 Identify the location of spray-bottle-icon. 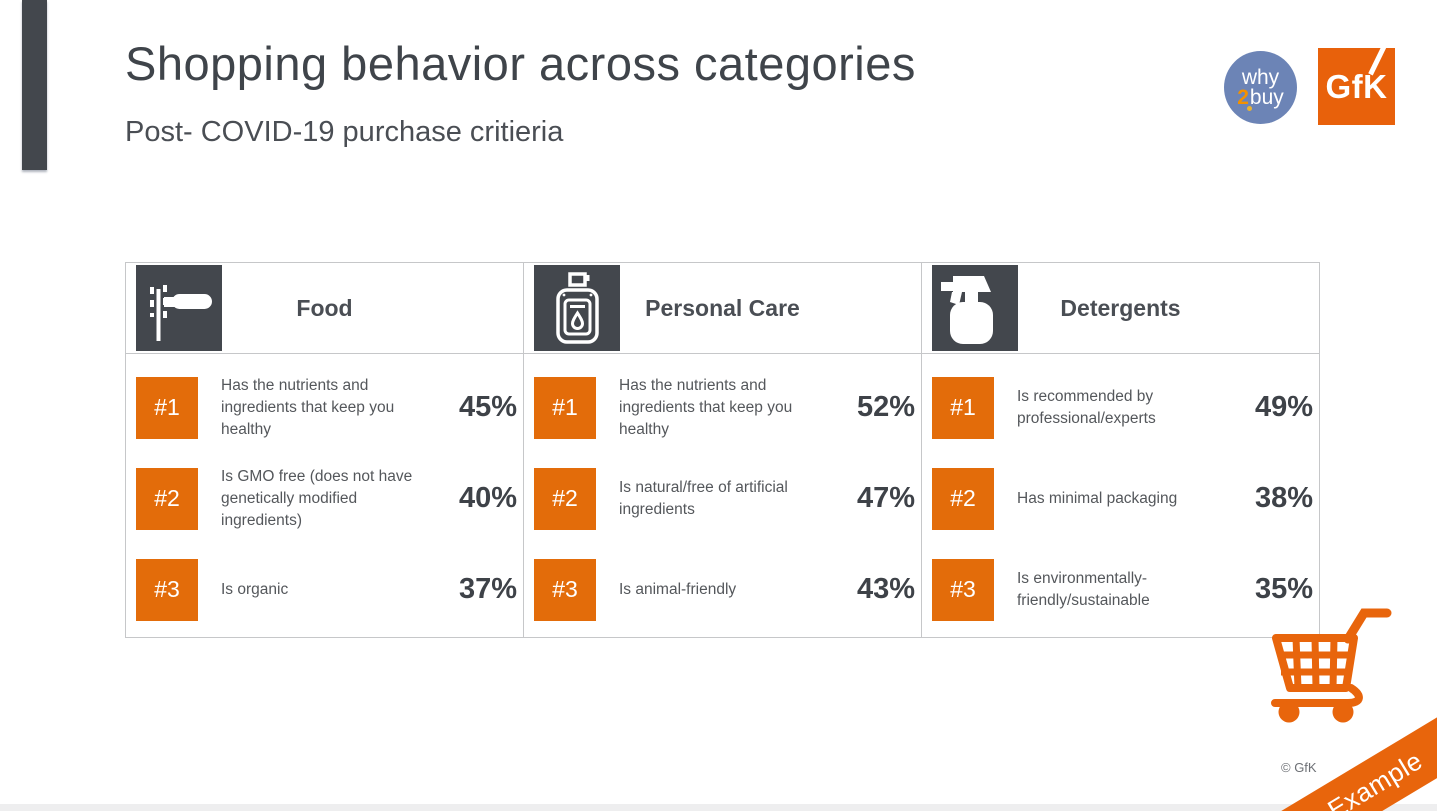
(975, 308).